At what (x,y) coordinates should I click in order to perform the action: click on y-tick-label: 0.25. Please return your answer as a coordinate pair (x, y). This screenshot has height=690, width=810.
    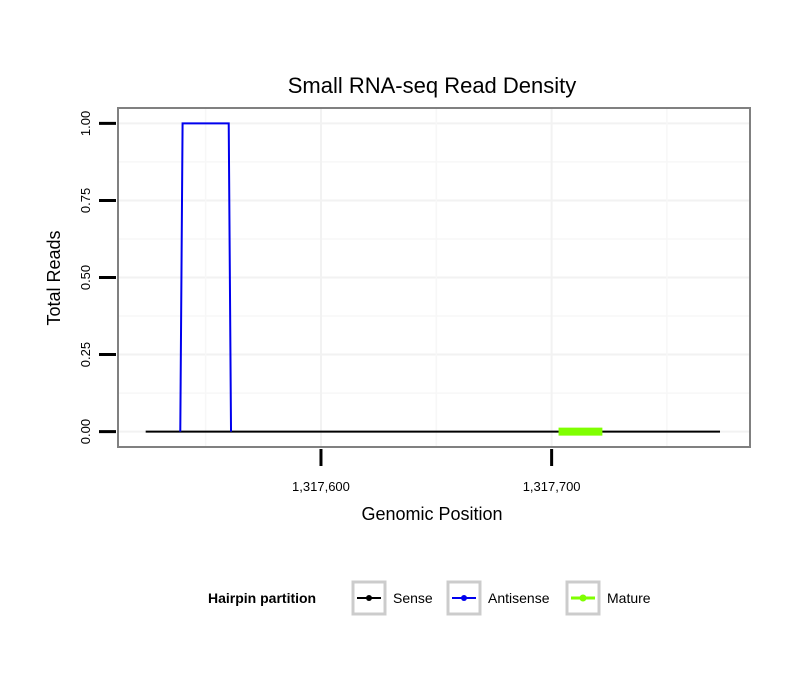
    Looking at the image, I should click on (85, 354).